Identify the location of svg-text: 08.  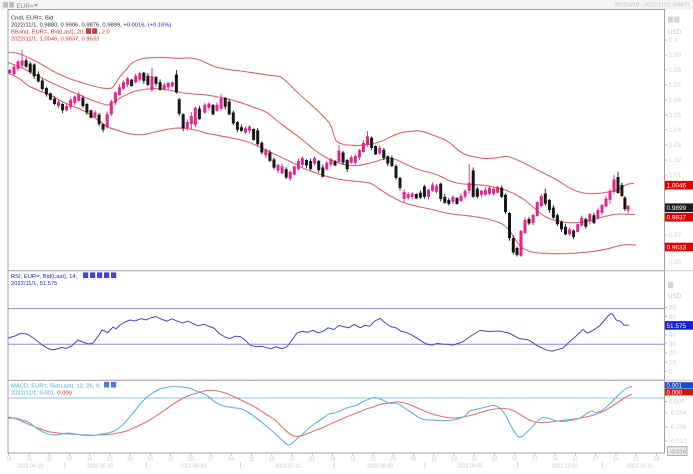
(333, 460).